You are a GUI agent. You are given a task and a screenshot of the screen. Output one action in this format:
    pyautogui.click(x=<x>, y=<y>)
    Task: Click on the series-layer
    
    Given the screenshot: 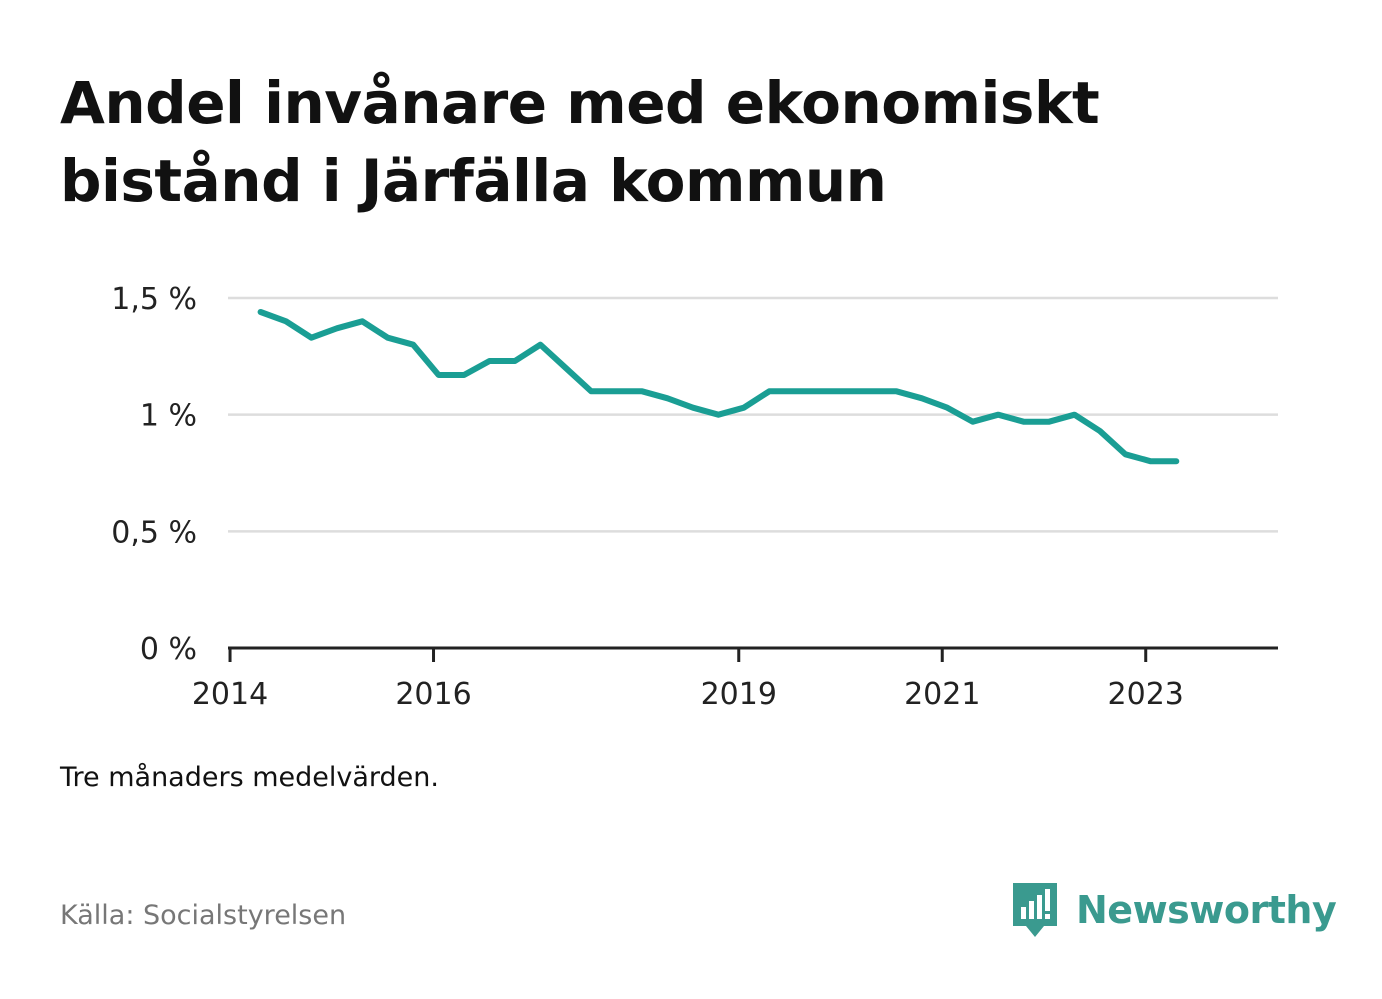 What is the action you would take?
    pyautogui.click(x=718, y=387)
    